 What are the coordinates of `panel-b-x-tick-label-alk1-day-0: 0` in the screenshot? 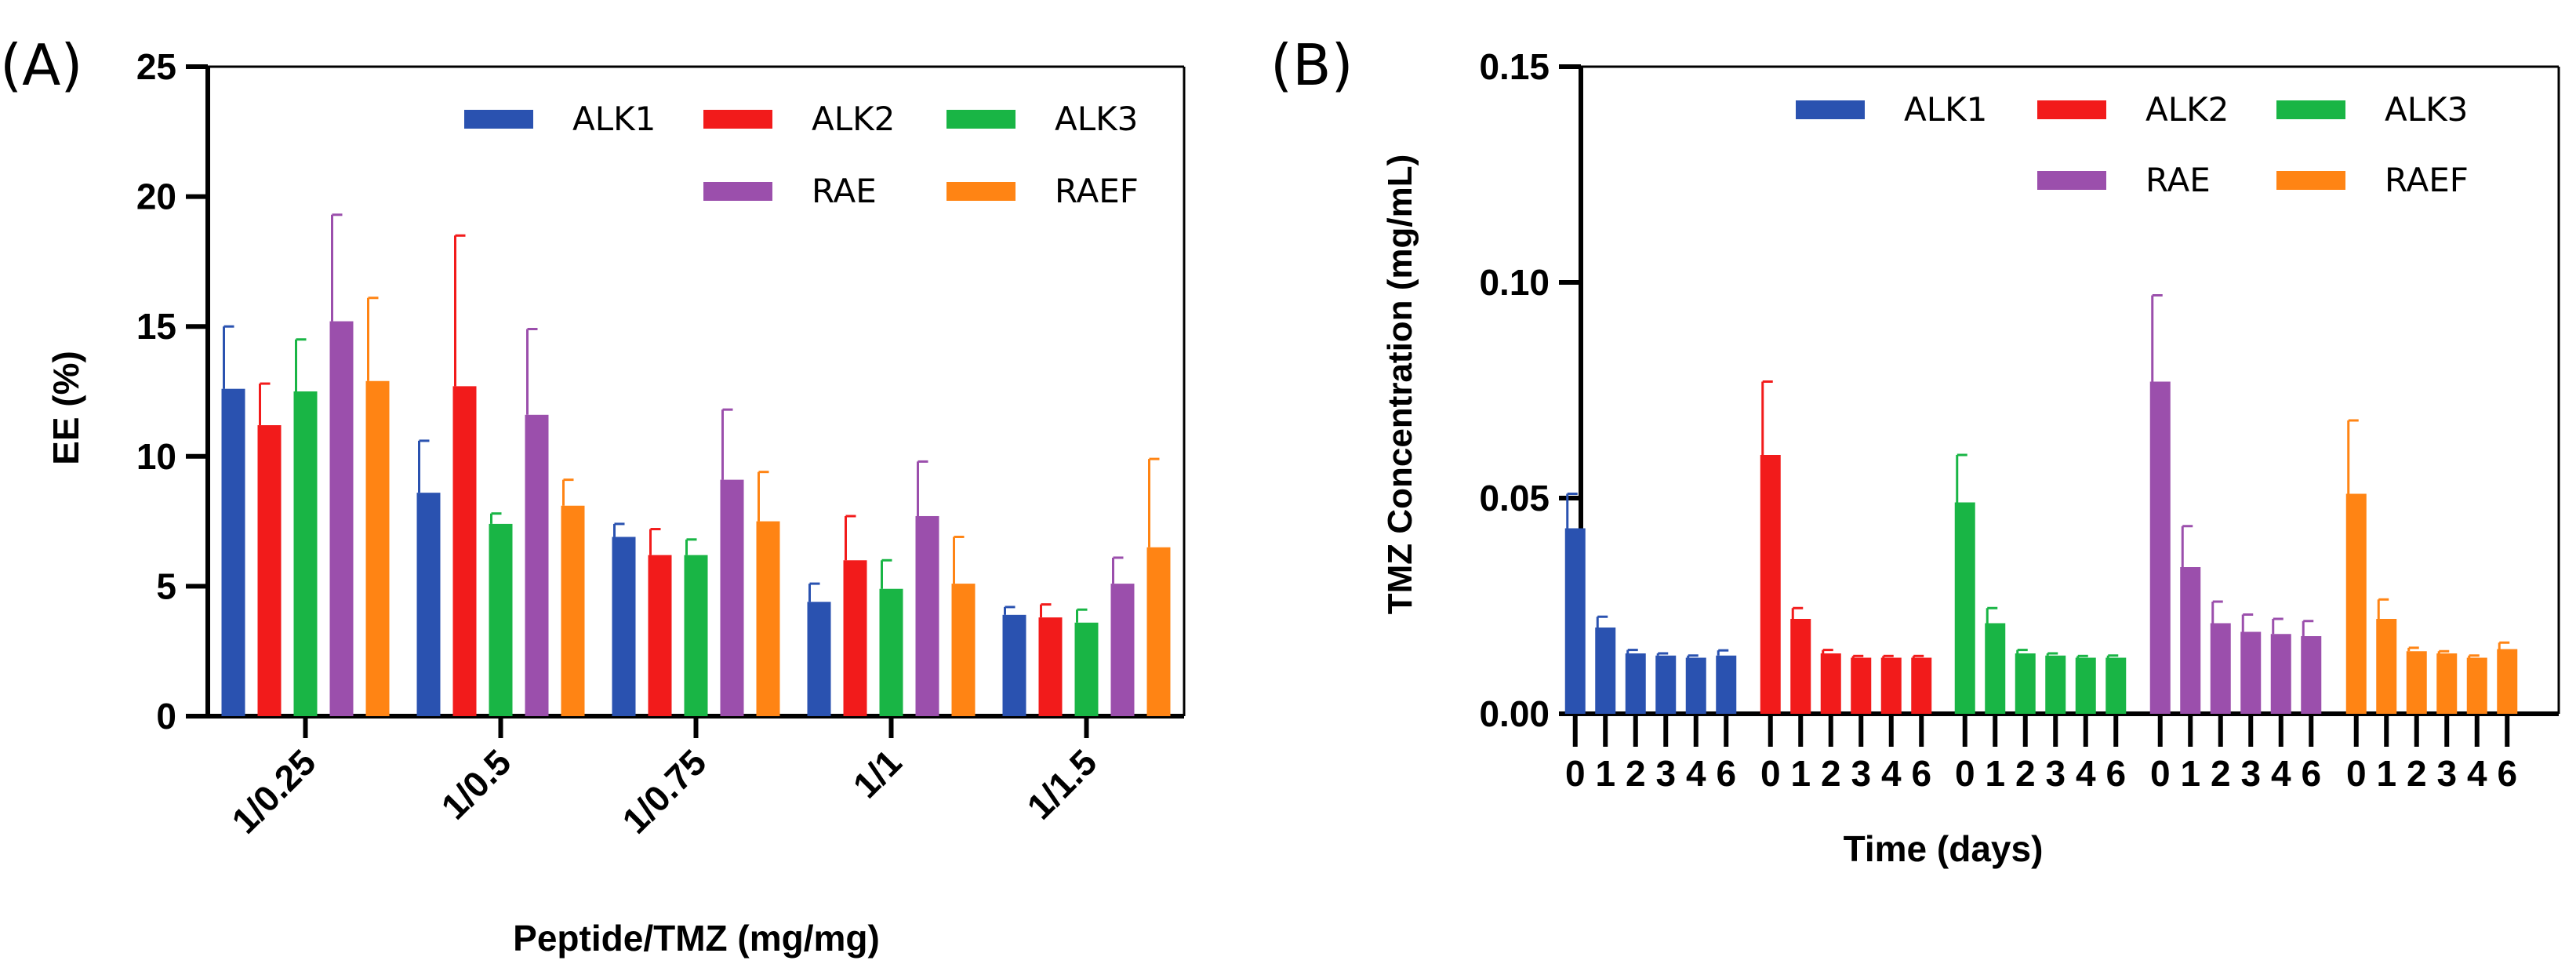 It's located at (1575, 773).